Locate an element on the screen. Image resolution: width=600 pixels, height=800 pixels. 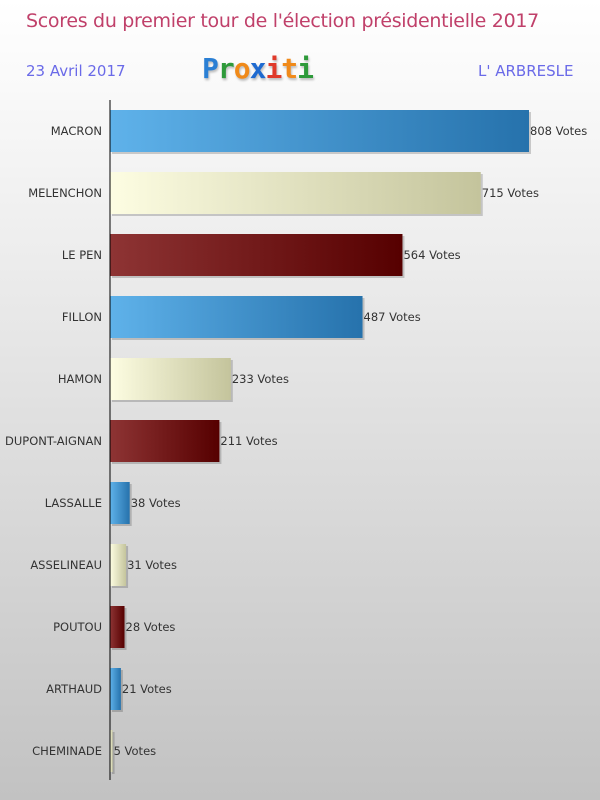
category-label: POUTOU is located at coordinates (77, 627).